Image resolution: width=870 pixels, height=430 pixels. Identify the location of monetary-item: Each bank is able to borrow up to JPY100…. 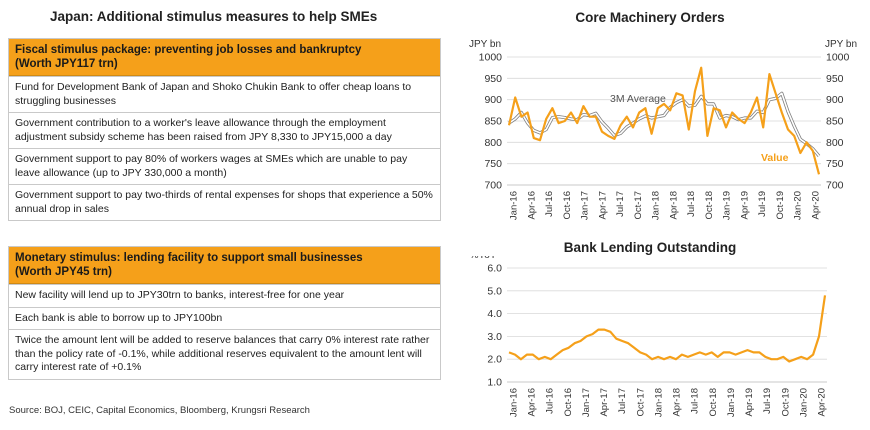
(224, 318).